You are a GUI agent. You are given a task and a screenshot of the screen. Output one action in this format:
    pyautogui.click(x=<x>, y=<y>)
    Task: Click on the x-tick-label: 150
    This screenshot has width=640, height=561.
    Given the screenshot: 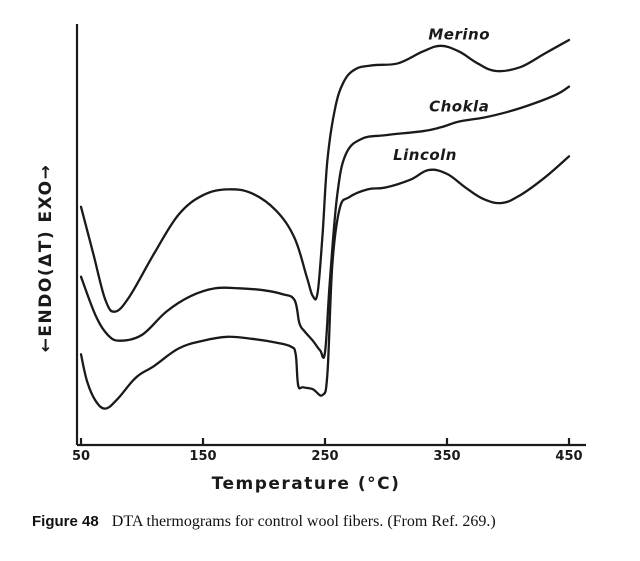 What is the action you would take?
    pyautogui.click(x=202, y=456)
    